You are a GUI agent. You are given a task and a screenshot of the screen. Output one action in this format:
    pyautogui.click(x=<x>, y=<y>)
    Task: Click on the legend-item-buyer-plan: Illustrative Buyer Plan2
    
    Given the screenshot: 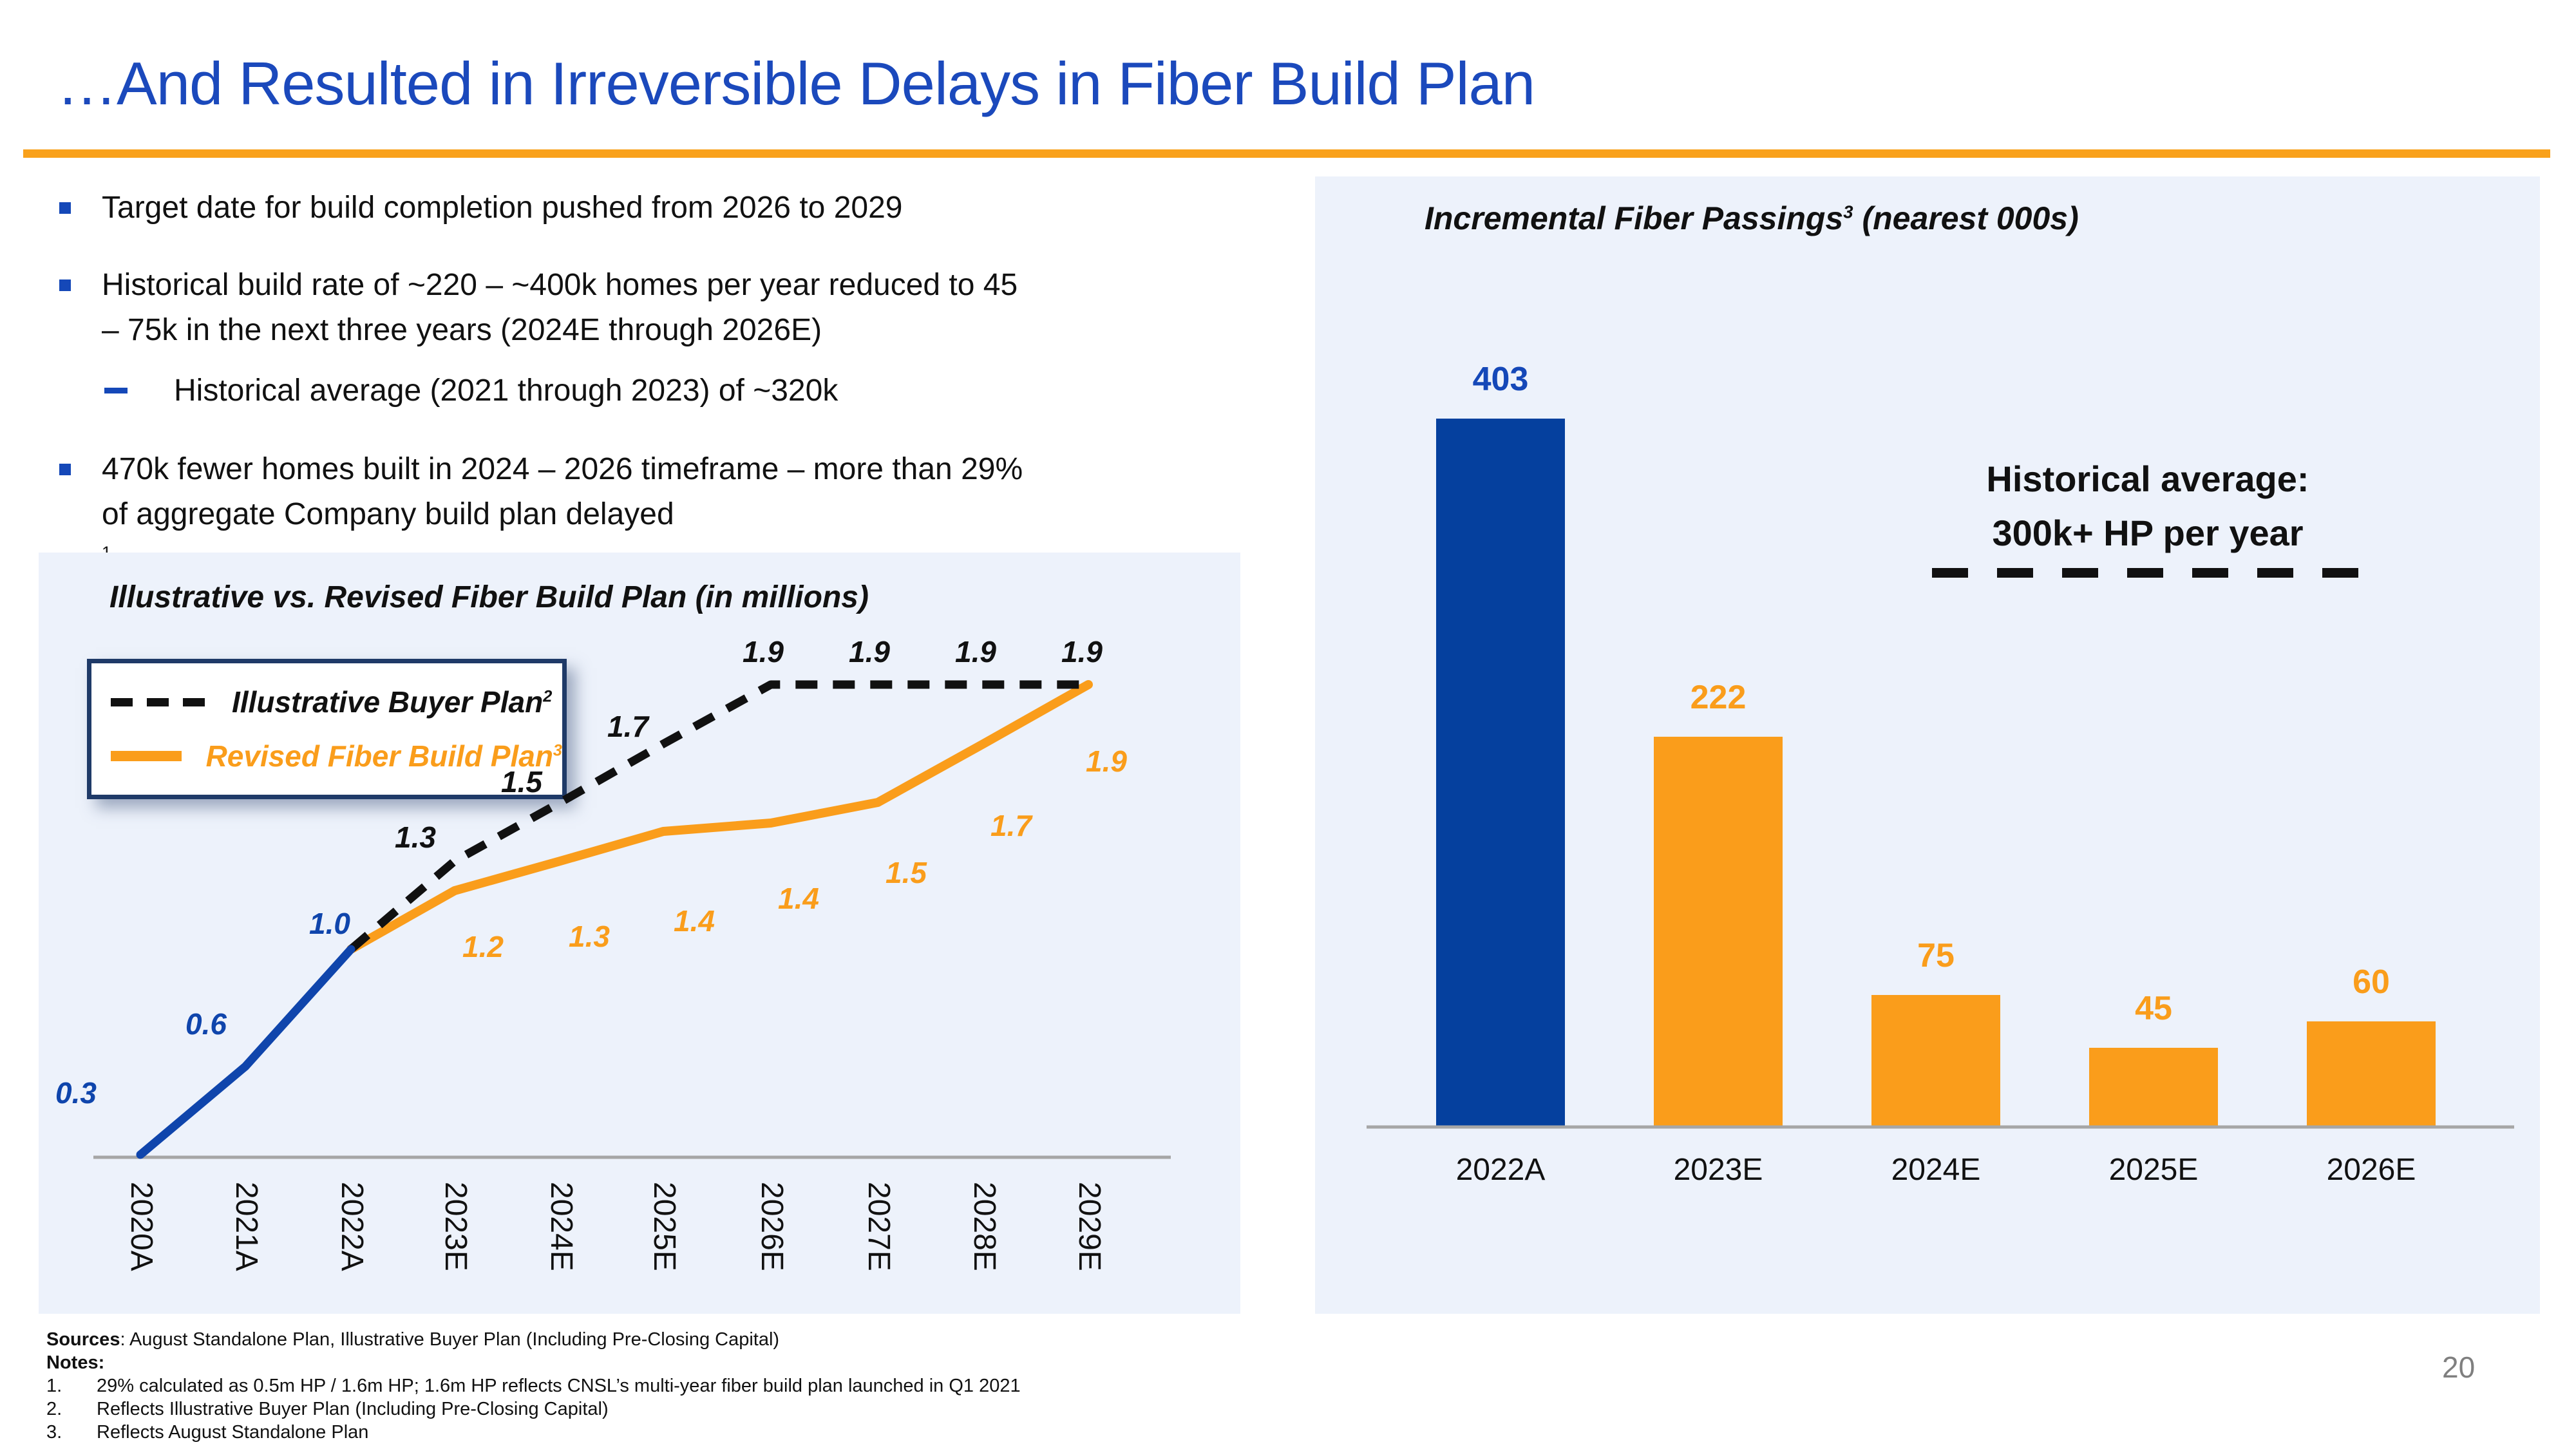 What is the action you would take?
    pyautogui.click(x=336, y=702)
    